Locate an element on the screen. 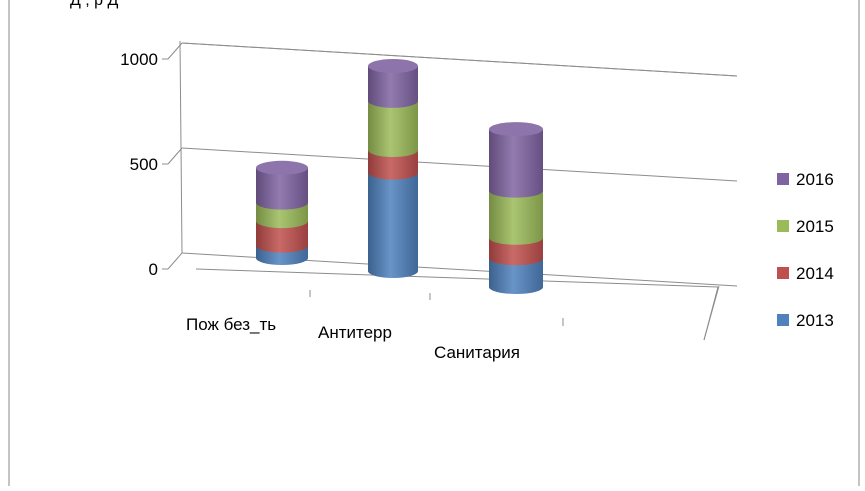  y-tick-label: 0 is located at coordinates (153, 269).